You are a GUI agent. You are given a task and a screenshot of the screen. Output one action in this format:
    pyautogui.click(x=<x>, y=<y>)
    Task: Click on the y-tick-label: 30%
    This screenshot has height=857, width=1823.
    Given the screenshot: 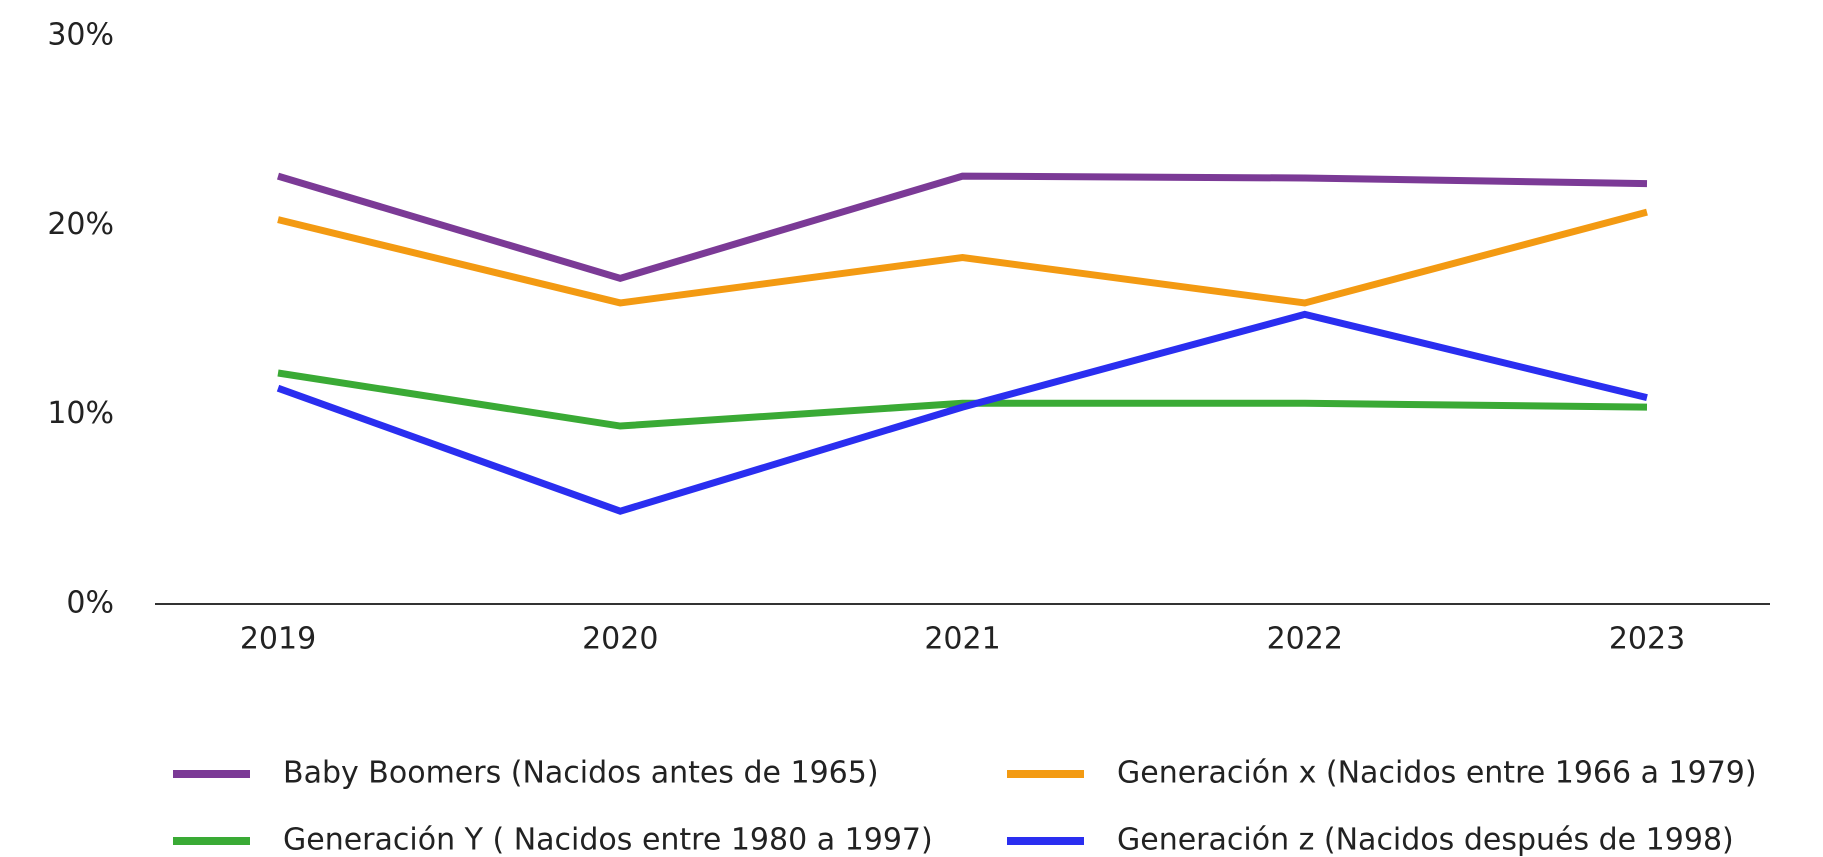 What is the action you would take?
    pyautogui.click(x=80, y=35)
    